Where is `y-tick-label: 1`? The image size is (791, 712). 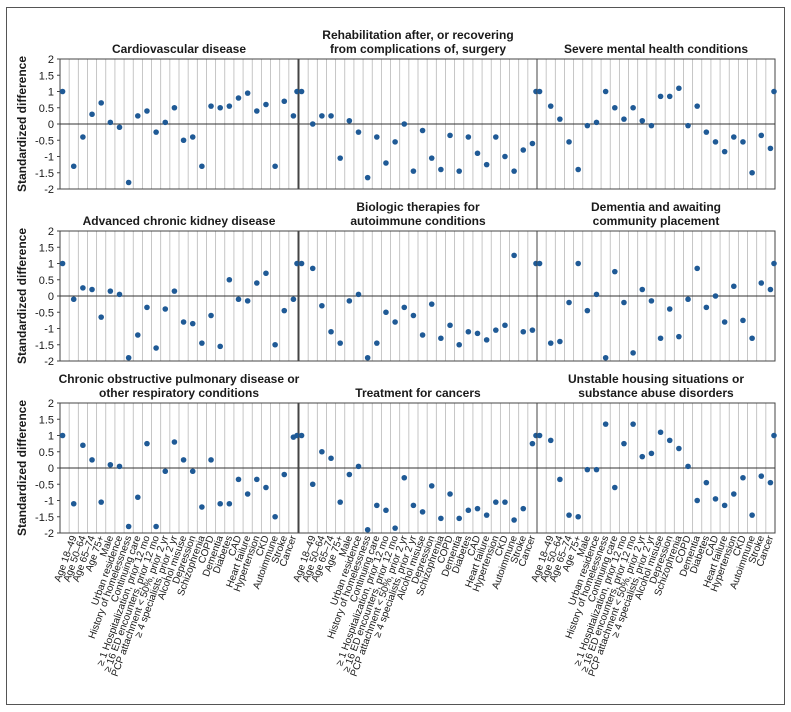
y-tick-label: 1 is located at coordinates (51, 437).